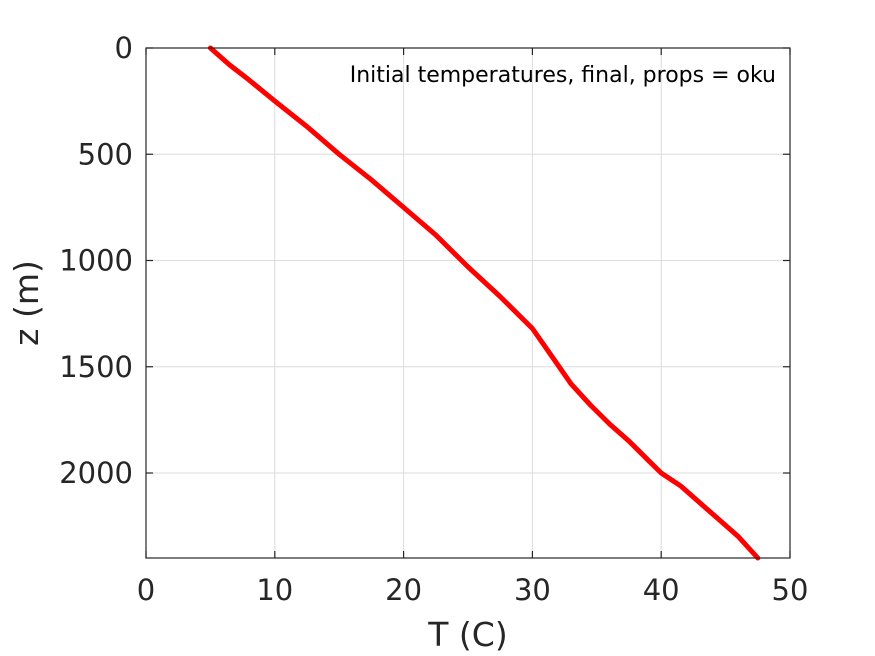 Image resolution: width=875 pixels, height=656 pixels. What do you see at coordinates (790, 590) in the screenshot?
I see `x-tick-label: 50` at bounding box center [790, 590].